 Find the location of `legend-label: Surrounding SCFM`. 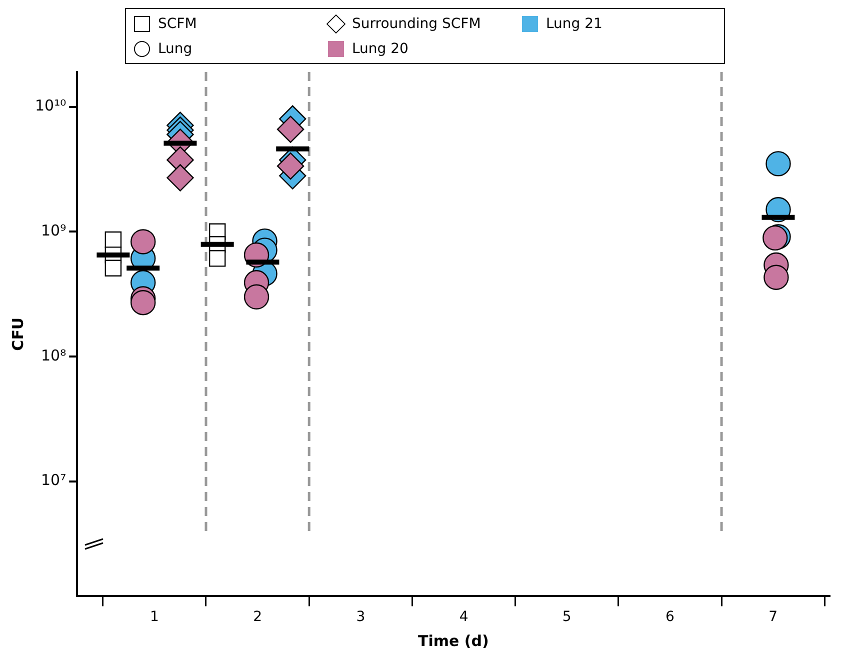

legend-label: Surrounding SCFM is located at coordinates (416, 24).